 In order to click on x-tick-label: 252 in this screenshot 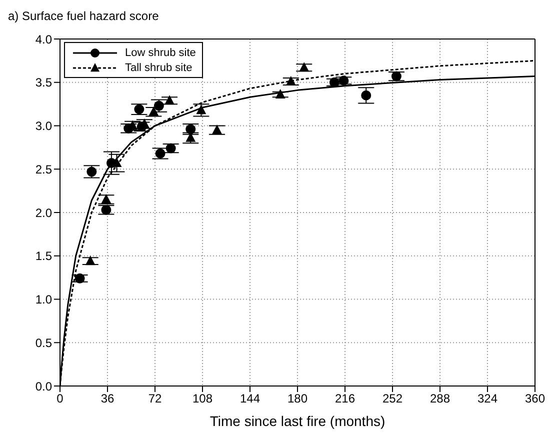, I will do `click(392, 399)`.